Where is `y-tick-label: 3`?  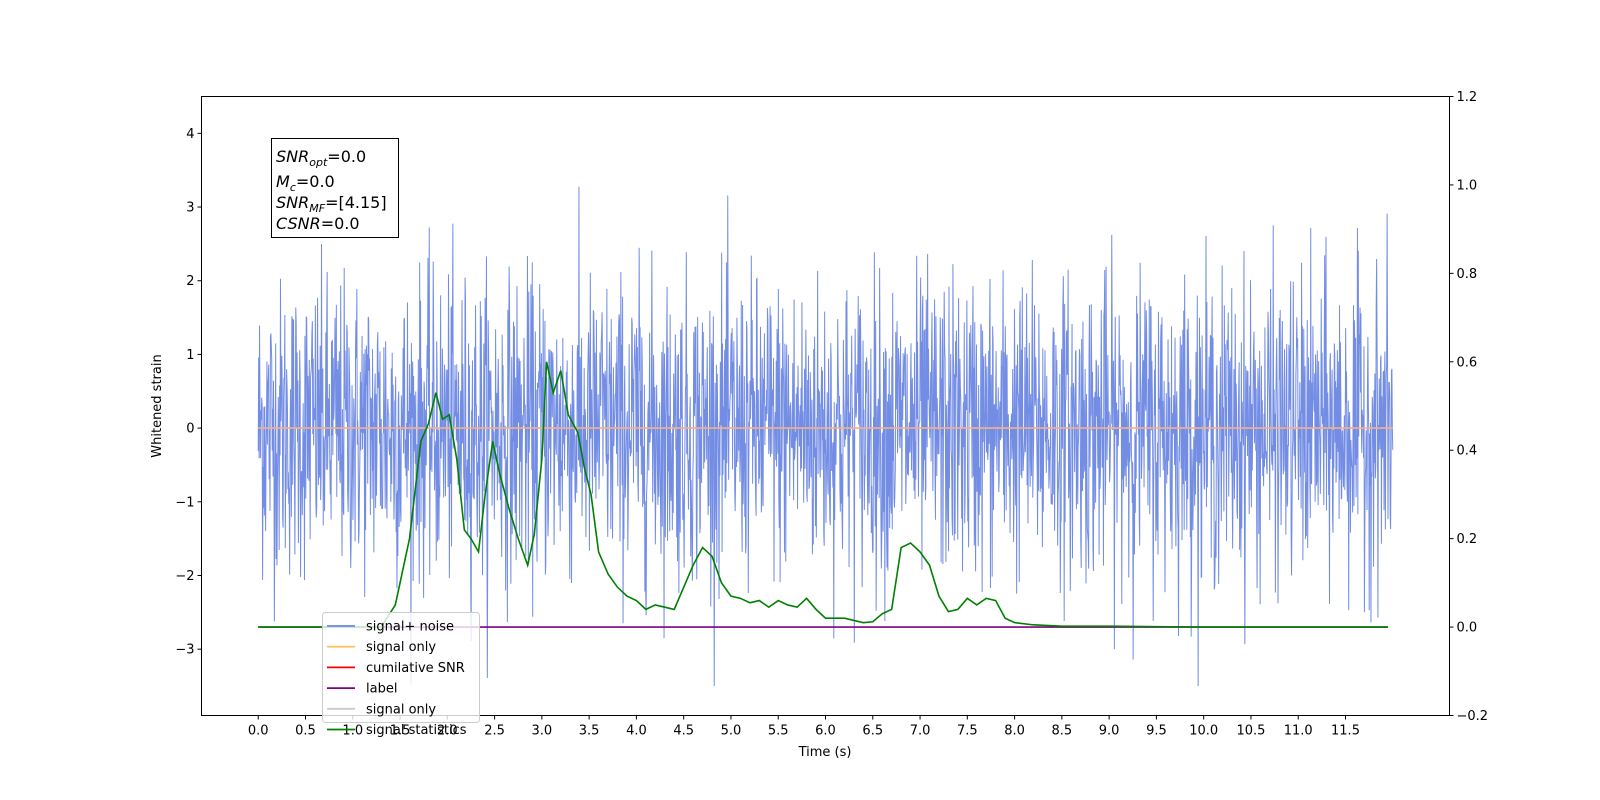
y-tick-label: 3 is located at coordinates (190, 208).